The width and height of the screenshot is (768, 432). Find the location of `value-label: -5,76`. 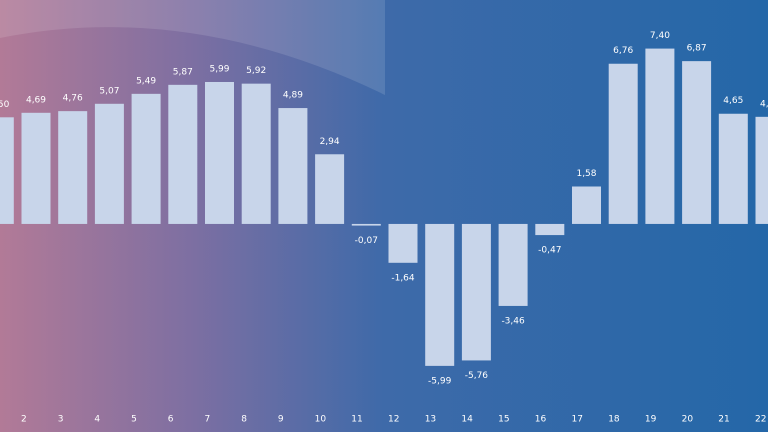

value-label: -5,76 is located at coordinates (477, 376).